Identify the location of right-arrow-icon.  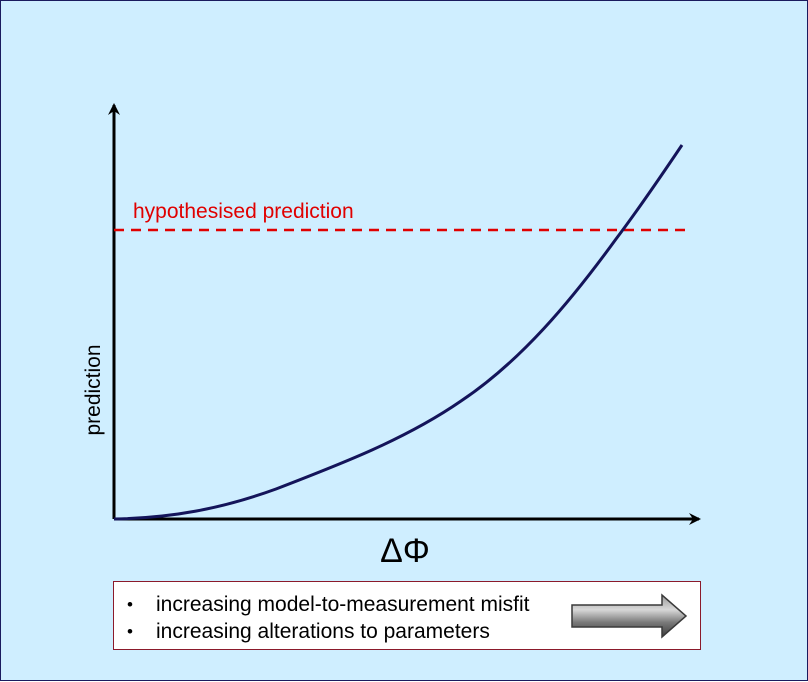
(629, 616).